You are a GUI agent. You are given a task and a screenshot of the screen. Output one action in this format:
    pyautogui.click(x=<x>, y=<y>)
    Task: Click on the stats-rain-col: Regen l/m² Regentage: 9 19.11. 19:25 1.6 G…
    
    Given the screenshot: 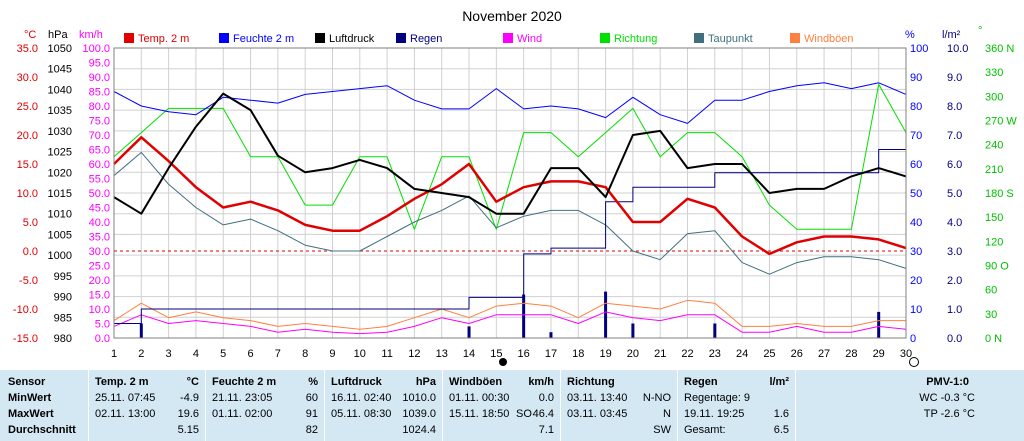 What is the action you would take?
    pyautogui.click(x=736, y=405)
    